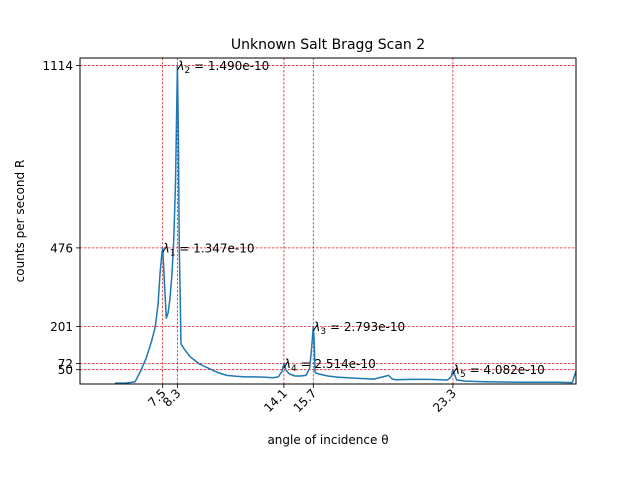 The width and height of the screenshot is (640, 480). Describe the element at coordinates (329, 365) in the screenshot. I see `peak-label: λ4 = 2.514e-10` at that location.